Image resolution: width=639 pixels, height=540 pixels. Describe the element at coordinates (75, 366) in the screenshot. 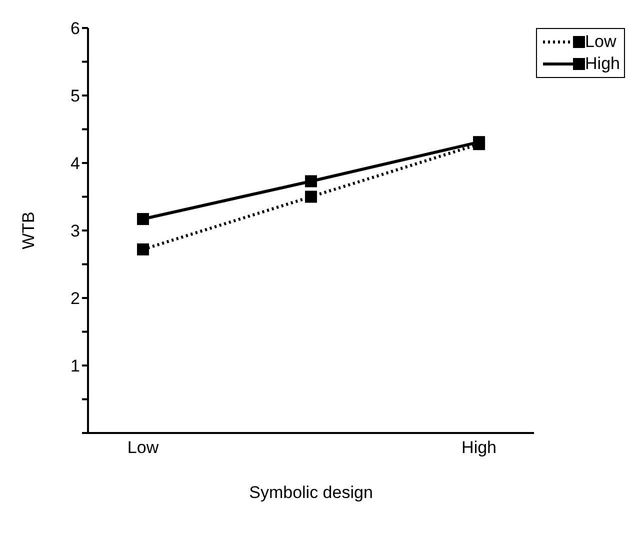

I see `y-tick-label: 1` at that location.